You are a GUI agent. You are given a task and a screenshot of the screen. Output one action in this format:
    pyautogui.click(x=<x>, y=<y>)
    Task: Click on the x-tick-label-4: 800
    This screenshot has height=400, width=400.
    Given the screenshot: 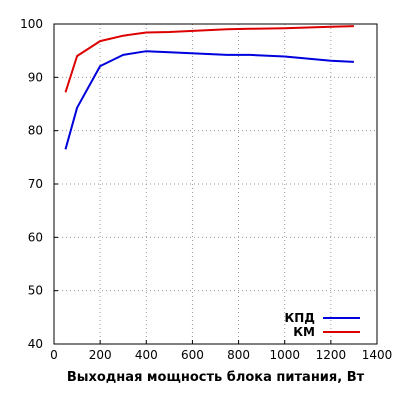 What is the action you would take?
    pyautogui.click(x=238, y=355)
    